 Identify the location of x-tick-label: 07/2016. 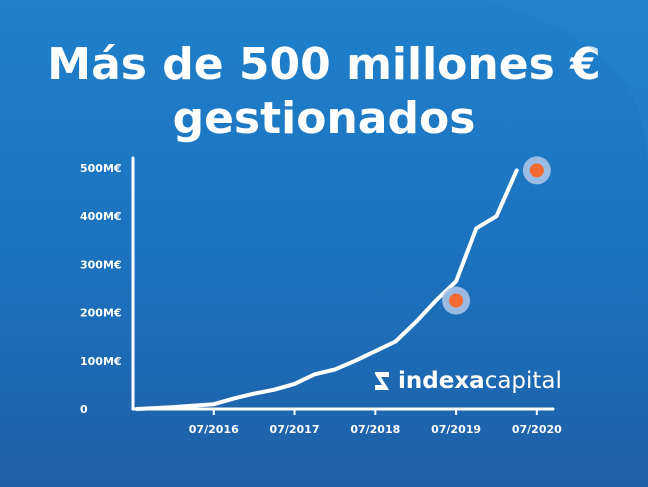
(214, 429).